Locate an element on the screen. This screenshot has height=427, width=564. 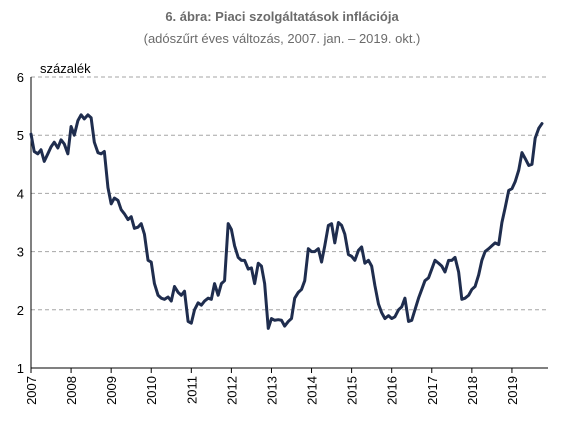
x-tick-label: 2014 is located at coordinates (312, 390).